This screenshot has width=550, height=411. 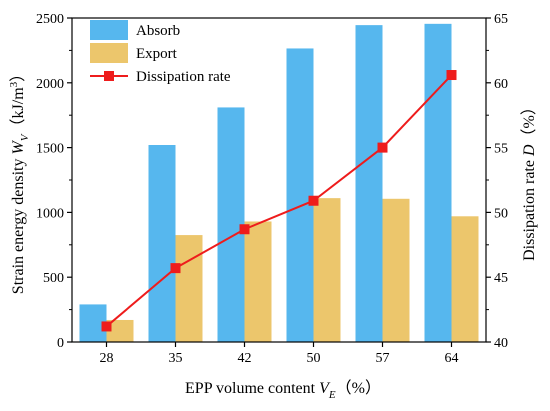 I want to click on legend: Absorb Export Dissipation rate, so click(x=160, y=52).